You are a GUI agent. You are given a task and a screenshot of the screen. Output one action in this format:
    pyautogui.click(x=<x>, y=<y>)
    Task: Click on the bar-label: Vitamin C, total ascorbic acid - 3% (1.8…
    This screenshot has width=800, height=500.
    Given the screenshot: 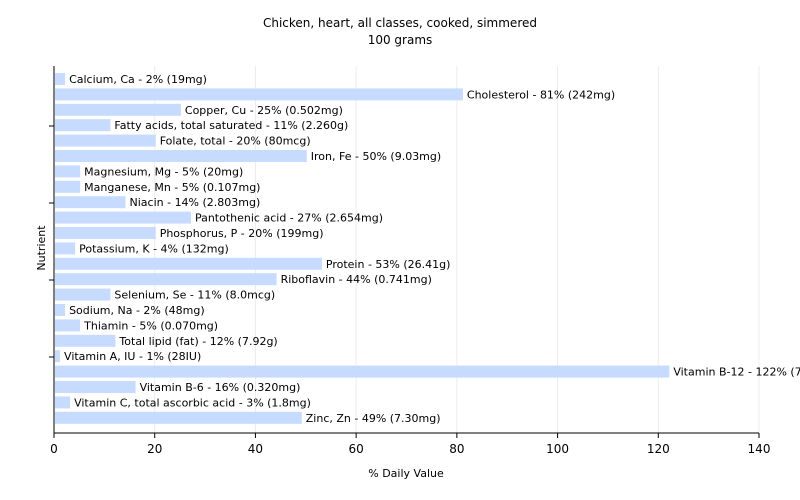 What is the action you would take?
    pyautogui.click(x=192, y=402)
    